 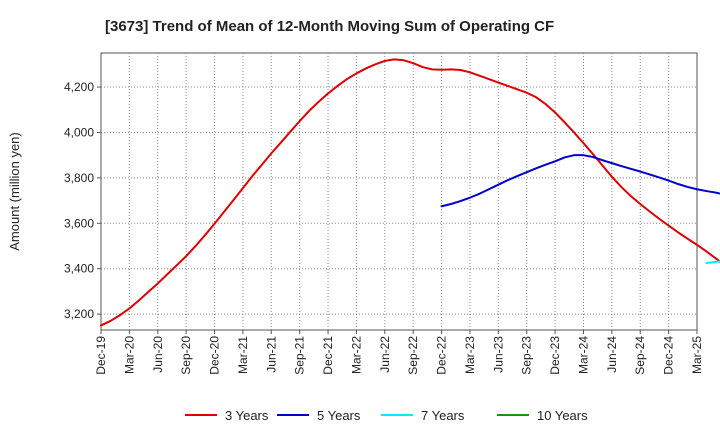 What do you see at coordinates (612, 354) in the screenshot?
I see `x-tick-label: Jun-24` at bounding box center [612, 354].